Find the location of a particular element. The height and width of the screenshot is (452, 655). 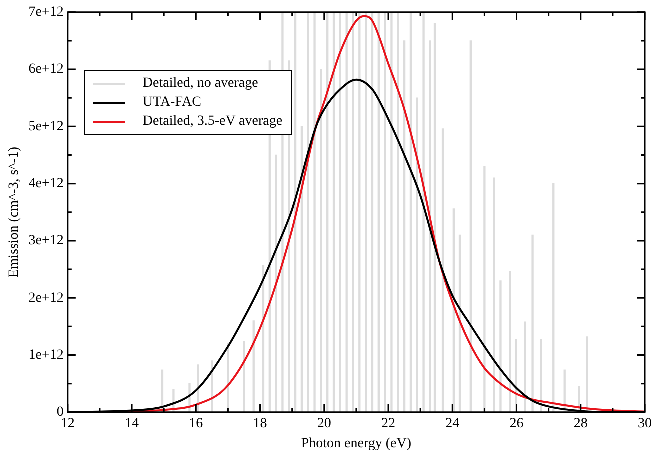

x-tick-label: 18 is located at coordinates (260, 424).